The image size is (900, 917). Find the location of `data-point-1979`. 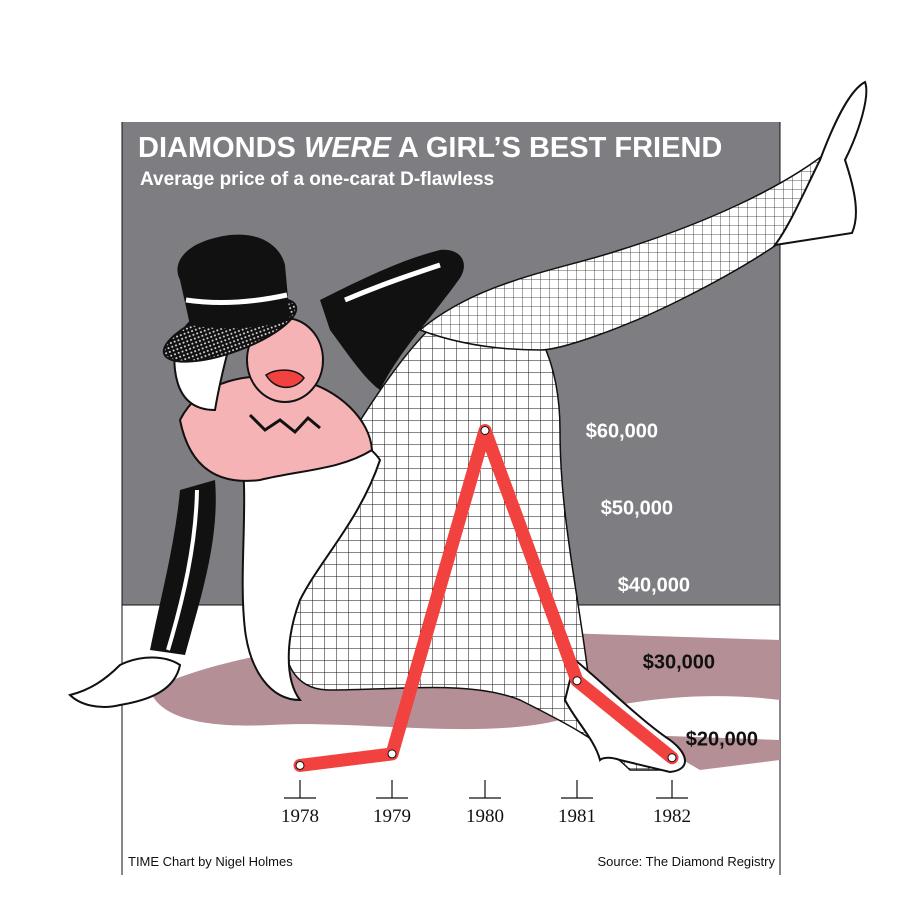

data-point-1979 is located at coordinates (392, 754).